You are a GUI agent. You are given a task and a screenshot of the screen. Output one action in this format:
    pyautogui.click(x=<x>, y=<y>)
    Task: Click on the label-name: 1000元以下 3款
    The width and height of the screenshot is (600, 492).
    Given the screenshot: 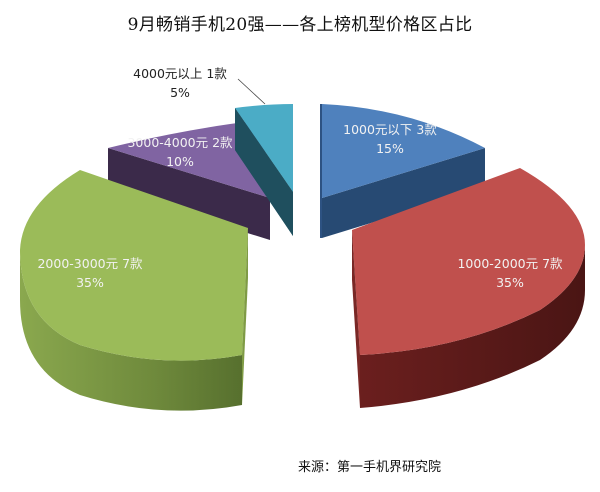 What is the action you would take?
    pyautogui.click(x=390, y=129)
    